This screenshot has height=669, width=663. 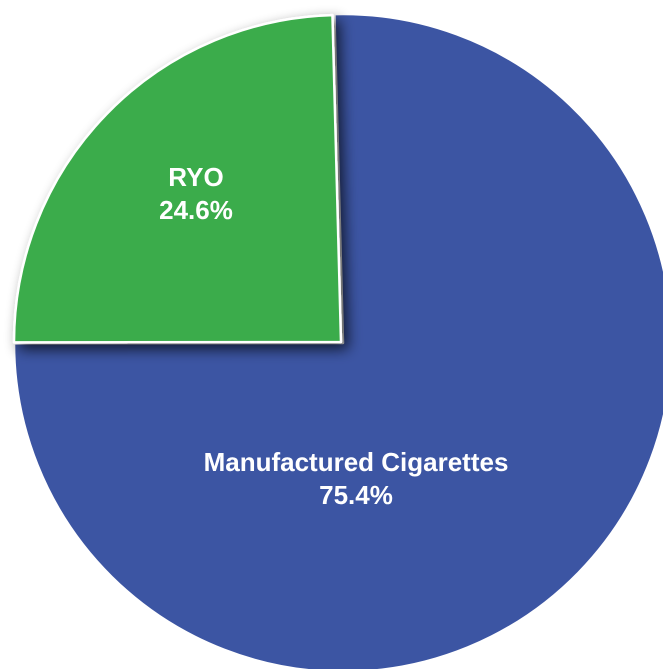 I want to click on slice-value-ryo: 24.6%, so click(x=196, y=210).